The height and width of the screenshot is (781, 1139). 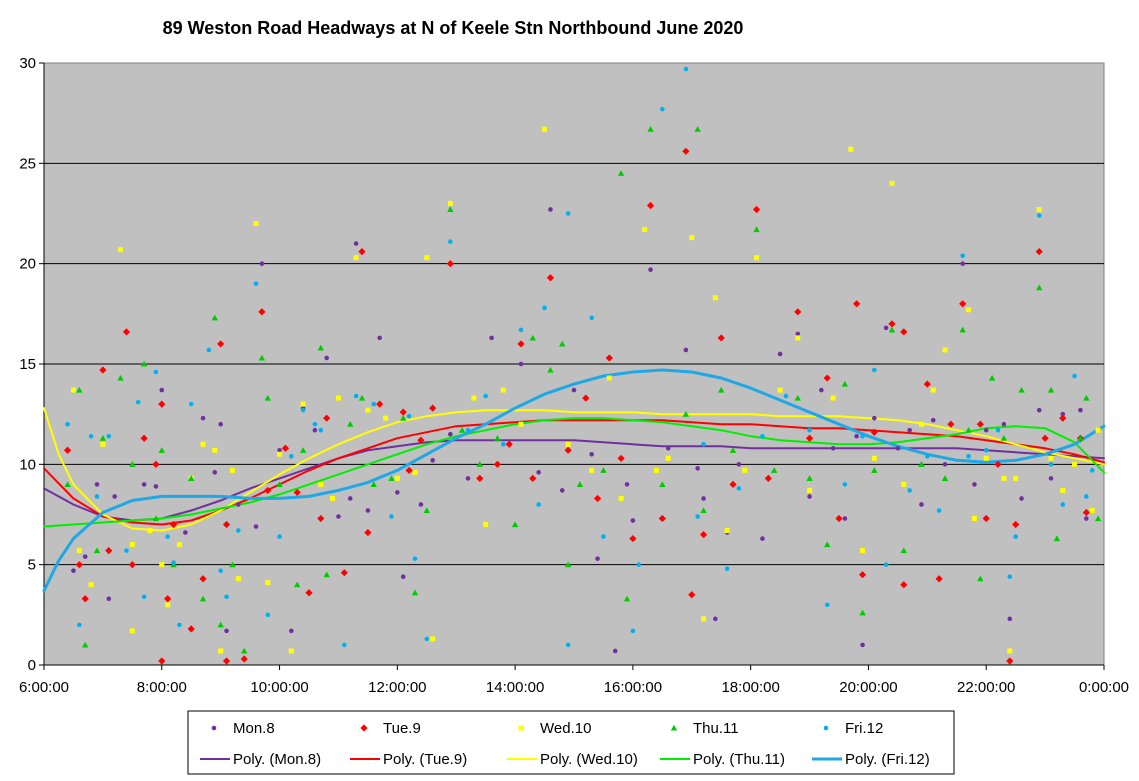 I want to click on x-tick-label: 22:00:00, so click(x=986, y=687).